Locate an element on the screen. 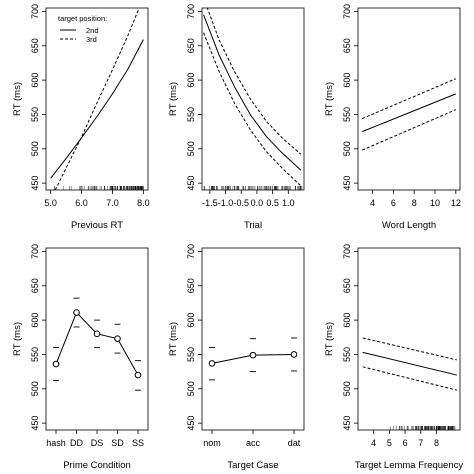 The width and height of the screenshot is (474, 474). x-tick-label: 0.5 is located at coordinates (272, 203).